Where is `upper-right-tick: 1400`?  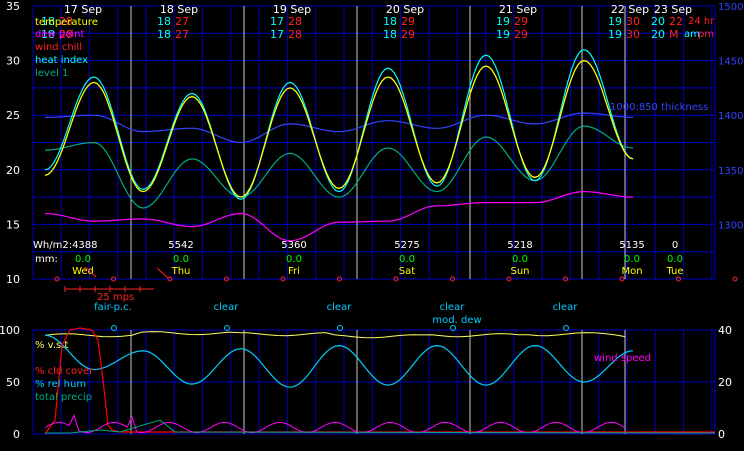 upper-right-tick: 1400 is located at coordinates (730, 116).